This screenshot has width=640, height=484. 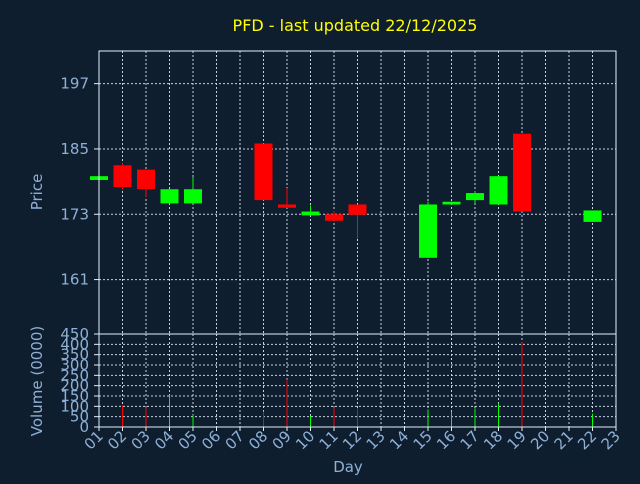 What do you see at coordinates (37, 192) in the screenshot?
I see `price-axis-label: Price` at bounding box center [37, 192].